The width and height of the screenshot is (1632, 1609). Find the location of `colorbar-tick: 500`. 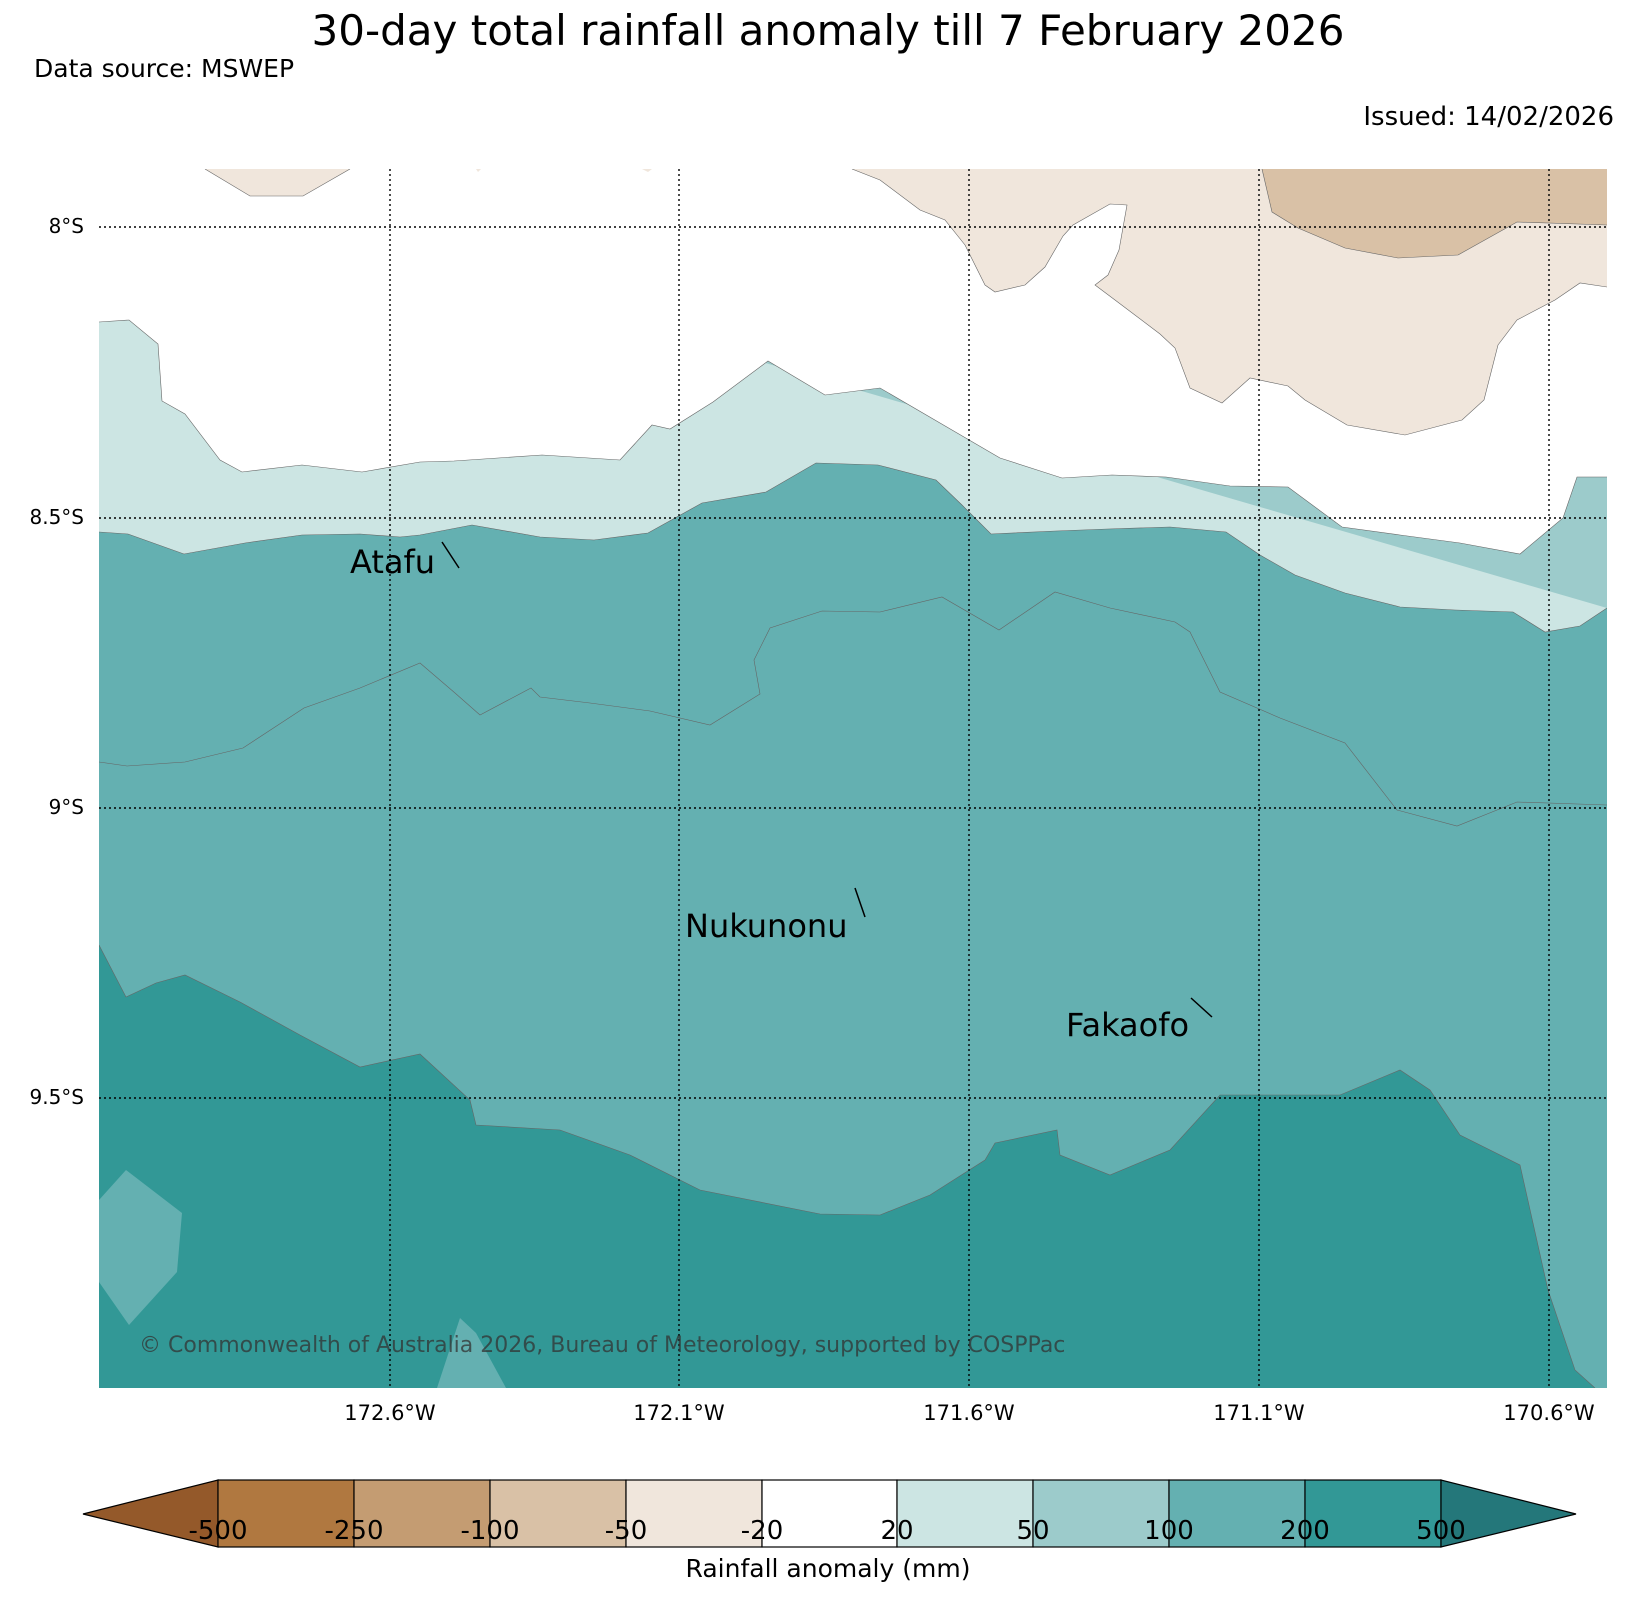

colorbar-tick: 500 is located at coordinates (1441, 1531).